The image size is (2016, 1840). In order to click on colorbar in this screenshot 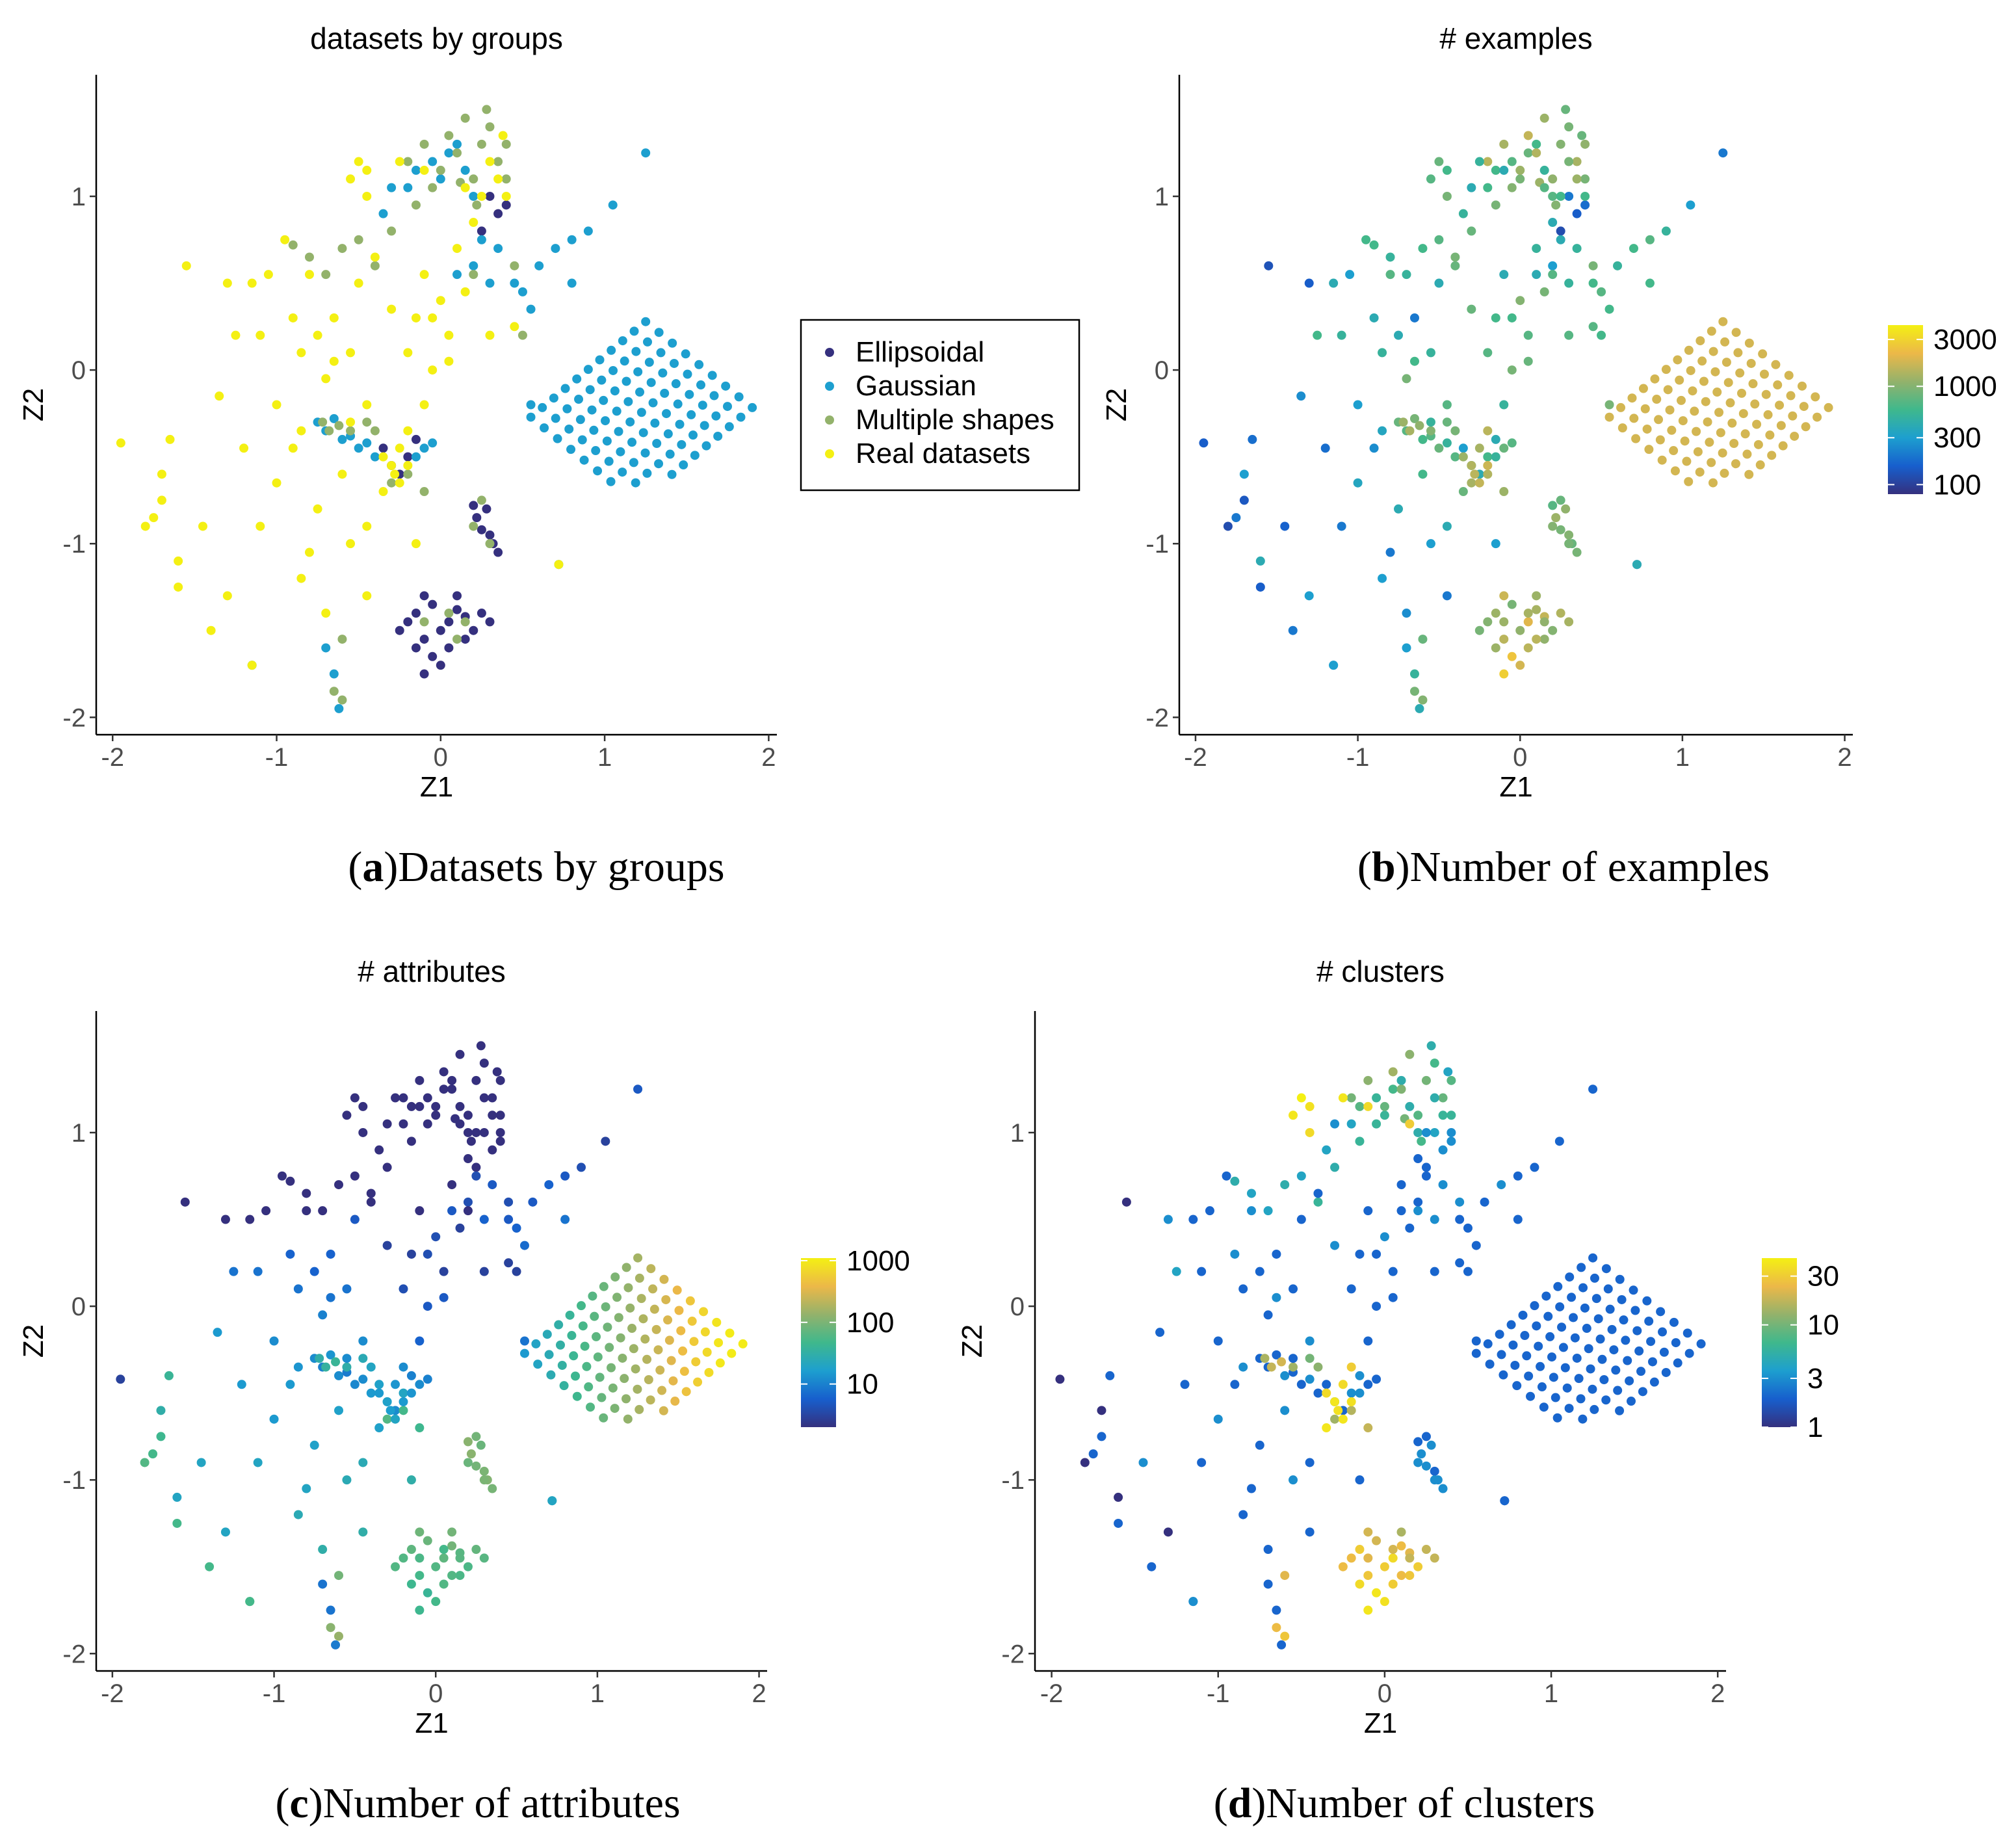, I will do `click(1905, 409)`.